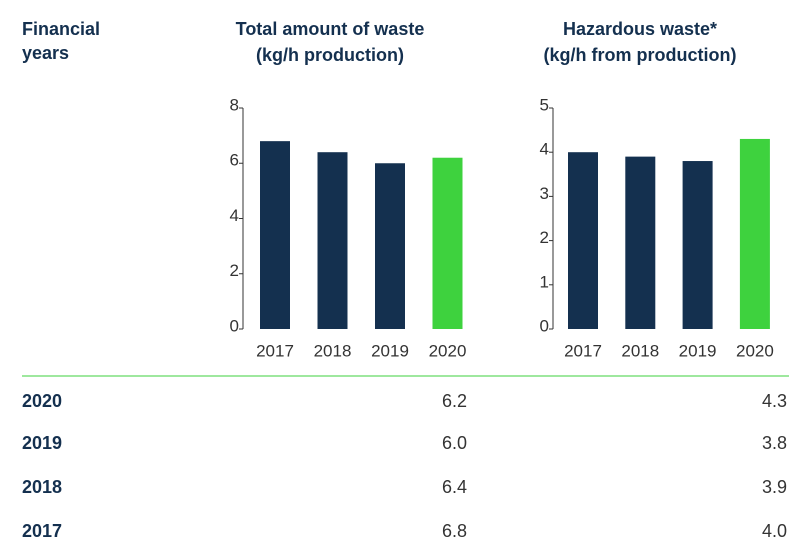 Image resolution: width=789 pixels, height=544 pixels. I want to click on table-value: 6.0, so click(454, 443).